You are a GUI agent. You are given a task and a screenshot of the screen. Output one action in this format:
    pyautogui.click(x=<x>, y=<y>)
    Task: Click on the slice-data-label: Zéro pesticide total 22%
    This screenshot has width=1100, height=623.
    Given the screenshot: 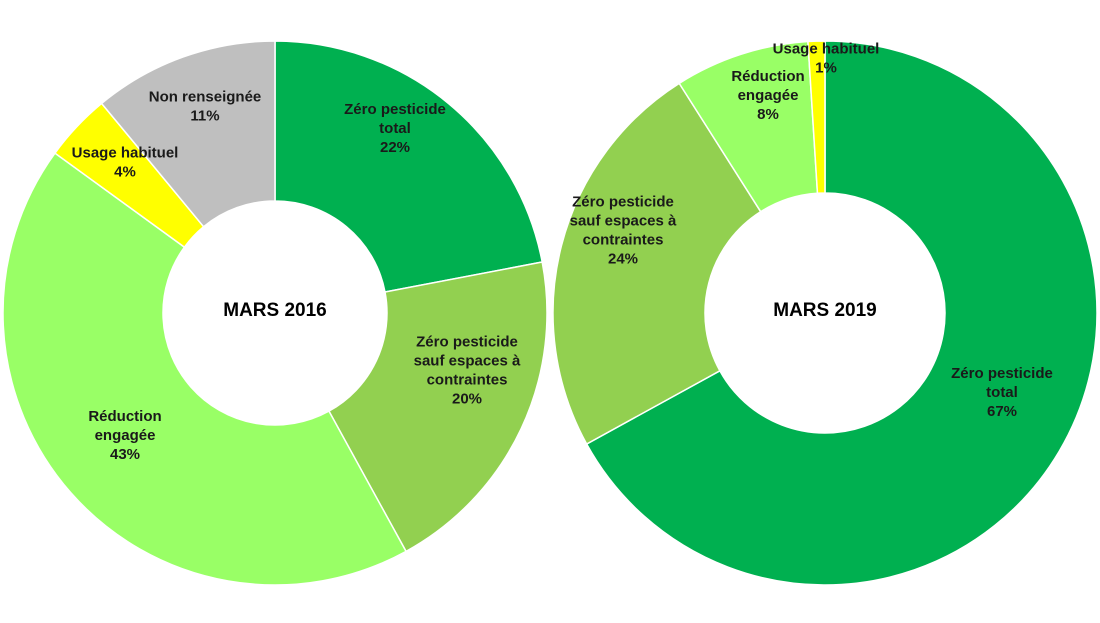 What is the action you would take?
    pyautogui.click(x=395, y=128)
    